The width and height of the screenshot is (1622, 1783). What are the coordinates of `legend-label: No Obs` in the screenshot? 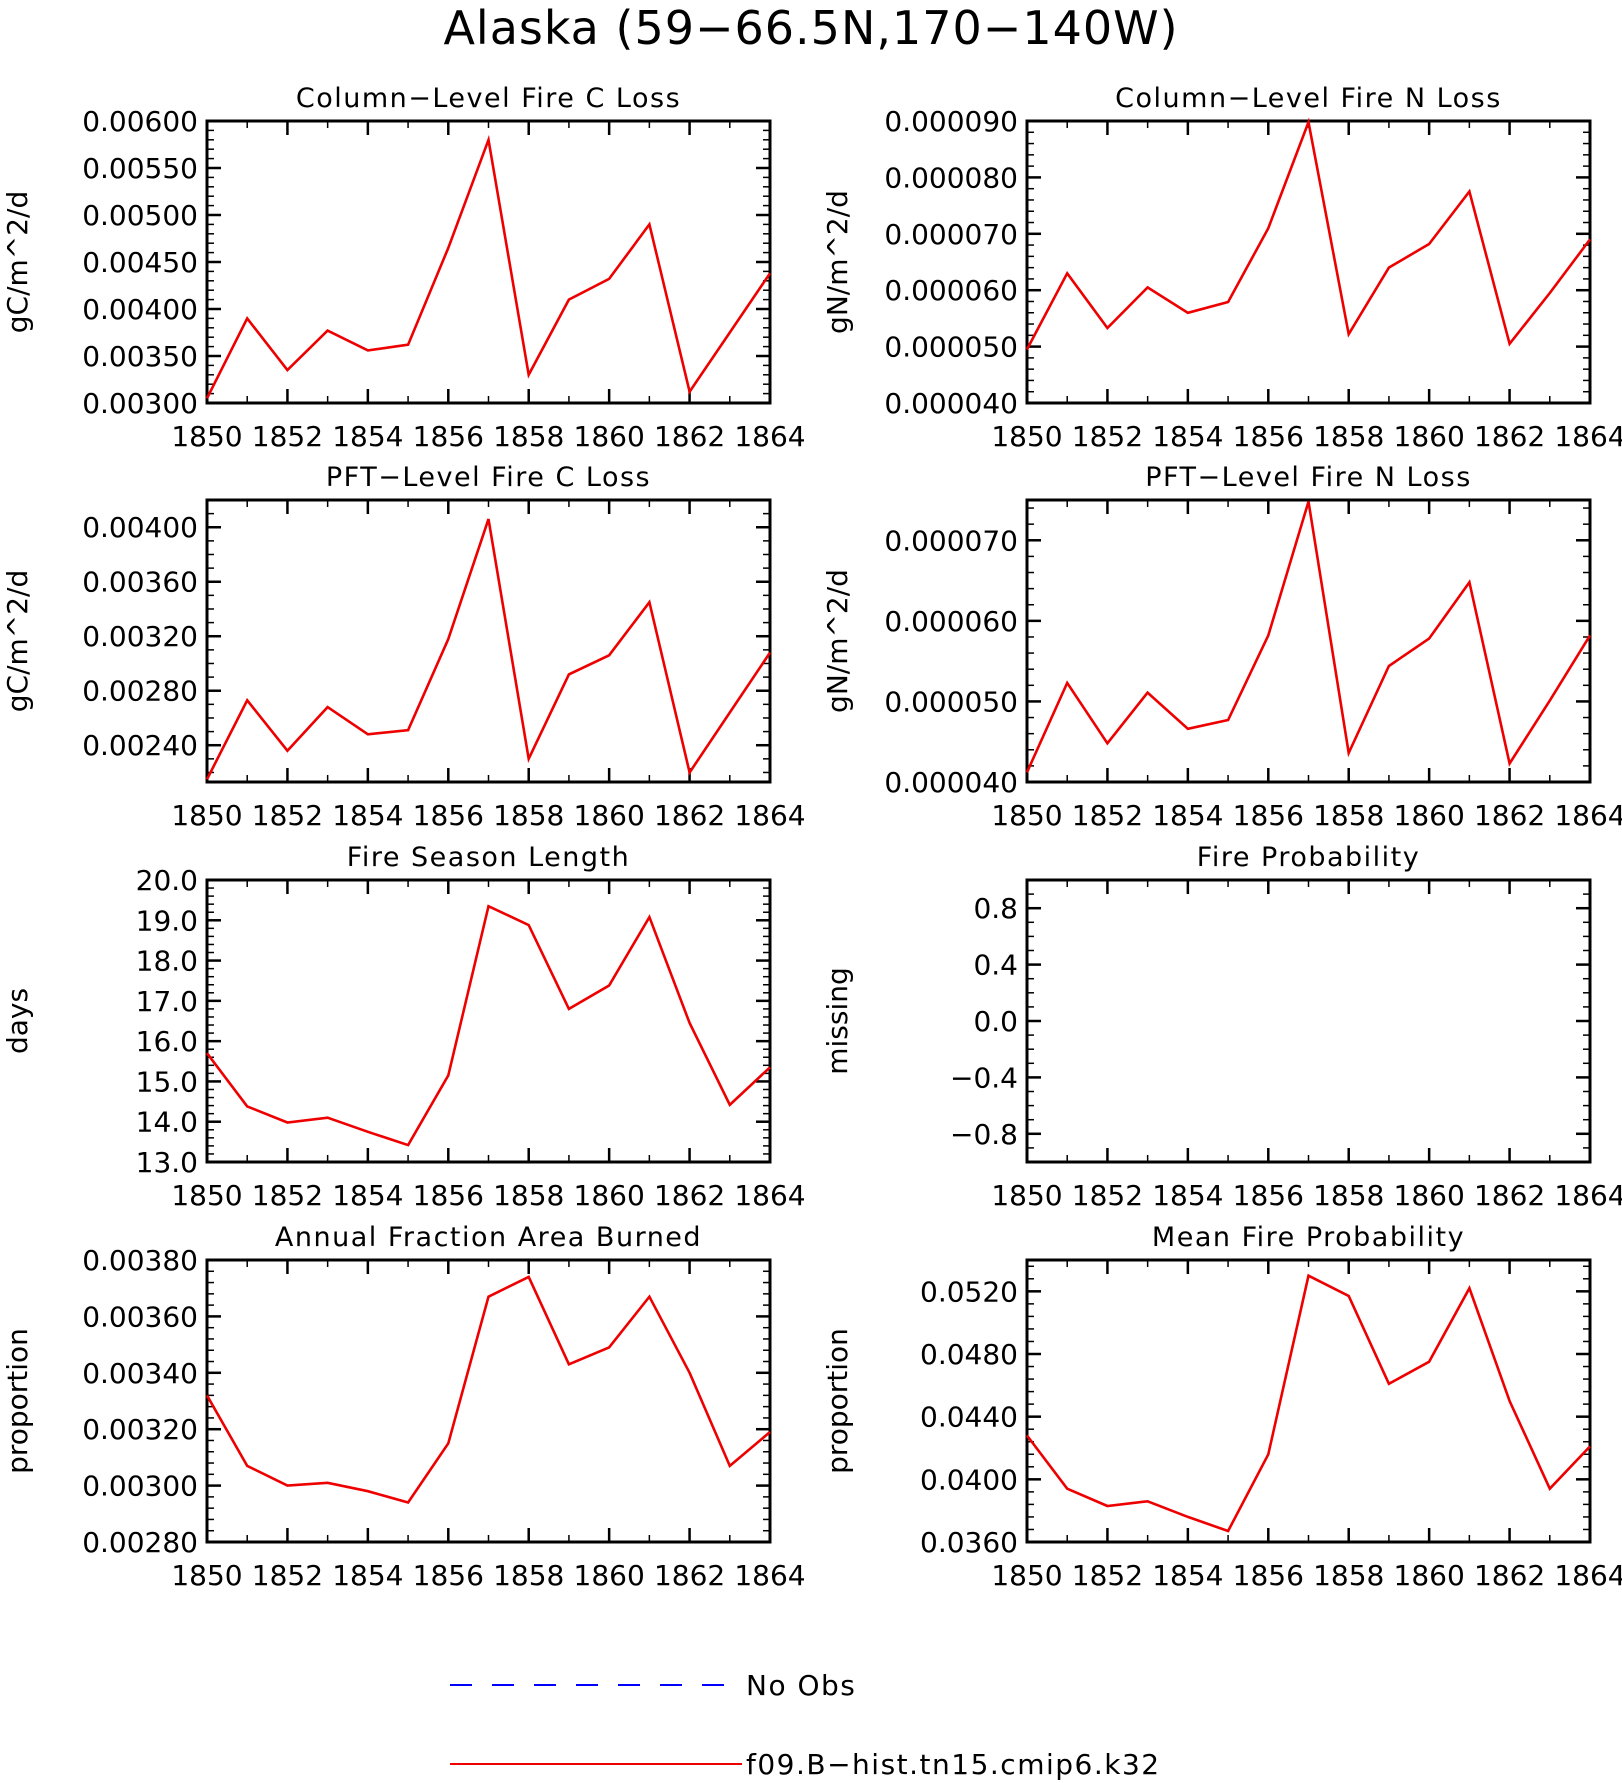 It's located at (801, 1685).